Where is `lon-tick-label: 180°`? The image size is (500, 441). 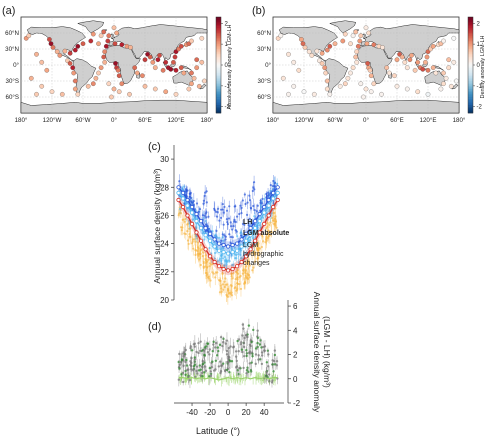 lon-tick-label: 180° is located at coordinates (207, 120).